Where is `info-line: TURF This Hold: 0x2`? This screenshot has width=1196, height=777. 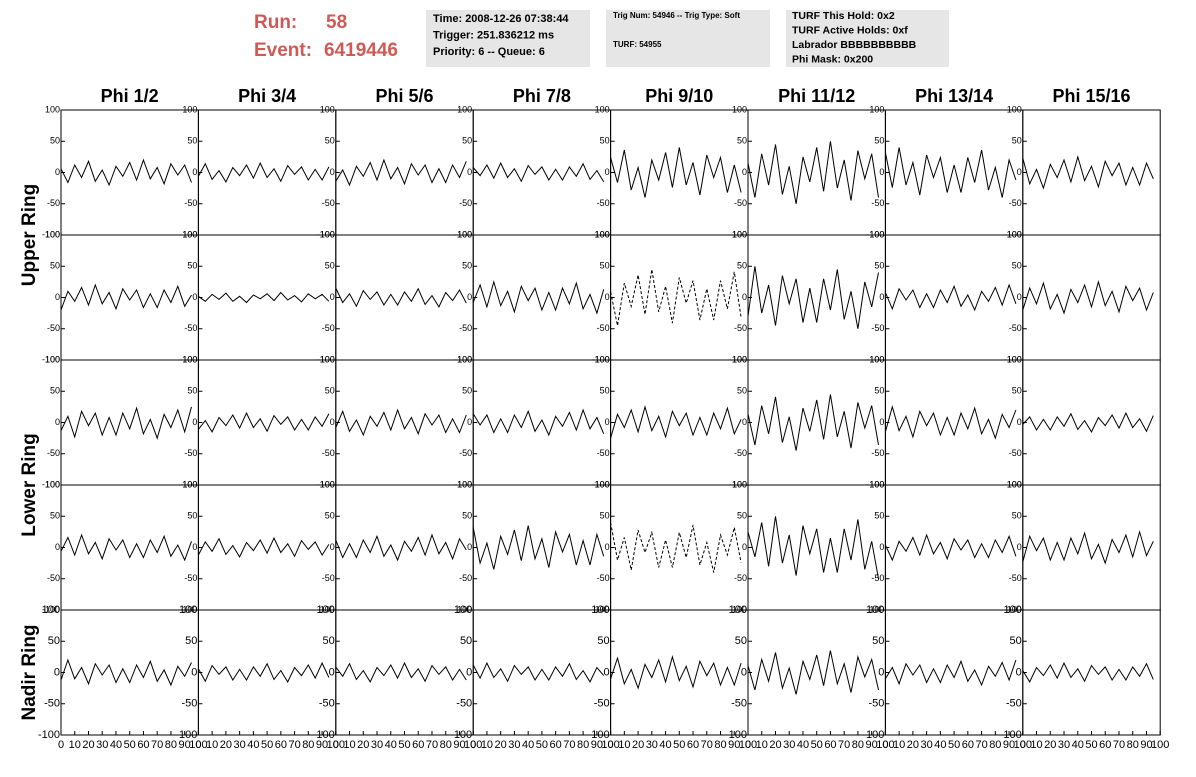
info-line: TURF This Hold: 0x2 is located at coordinates (843, 16).